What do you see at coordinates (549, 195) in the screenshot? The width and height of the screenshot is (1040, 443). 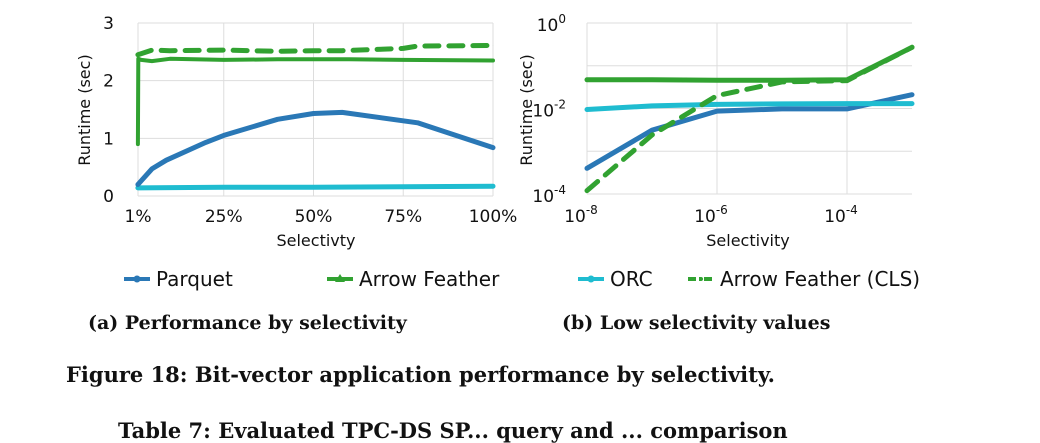 I see `chart-b-y-tick-label: 10⁻⁴` at bounding box center [549, 195].